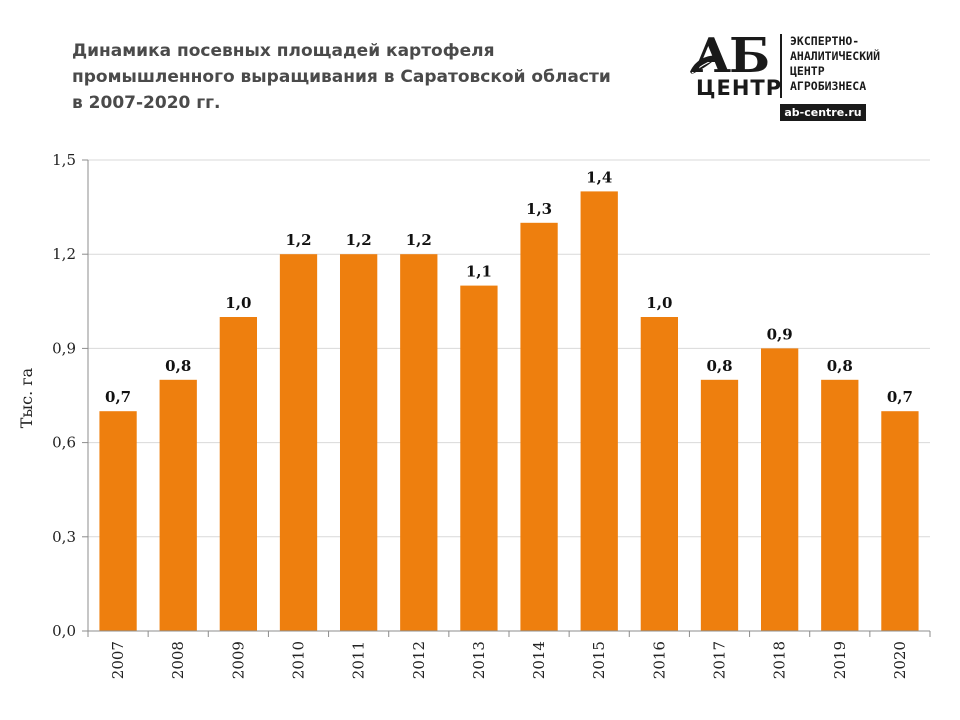 Image resolution: width=960 pixels, height=720 pixels. Describe the element at coordinates (781, 66) in the screenshot. I see `logo-divider` at that location.